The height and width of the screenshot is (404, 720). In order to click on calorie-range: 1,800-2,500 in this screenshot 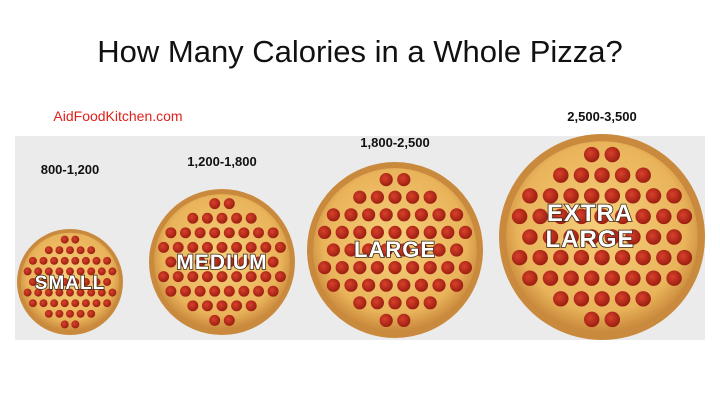, I will do `click(394, 142)`.